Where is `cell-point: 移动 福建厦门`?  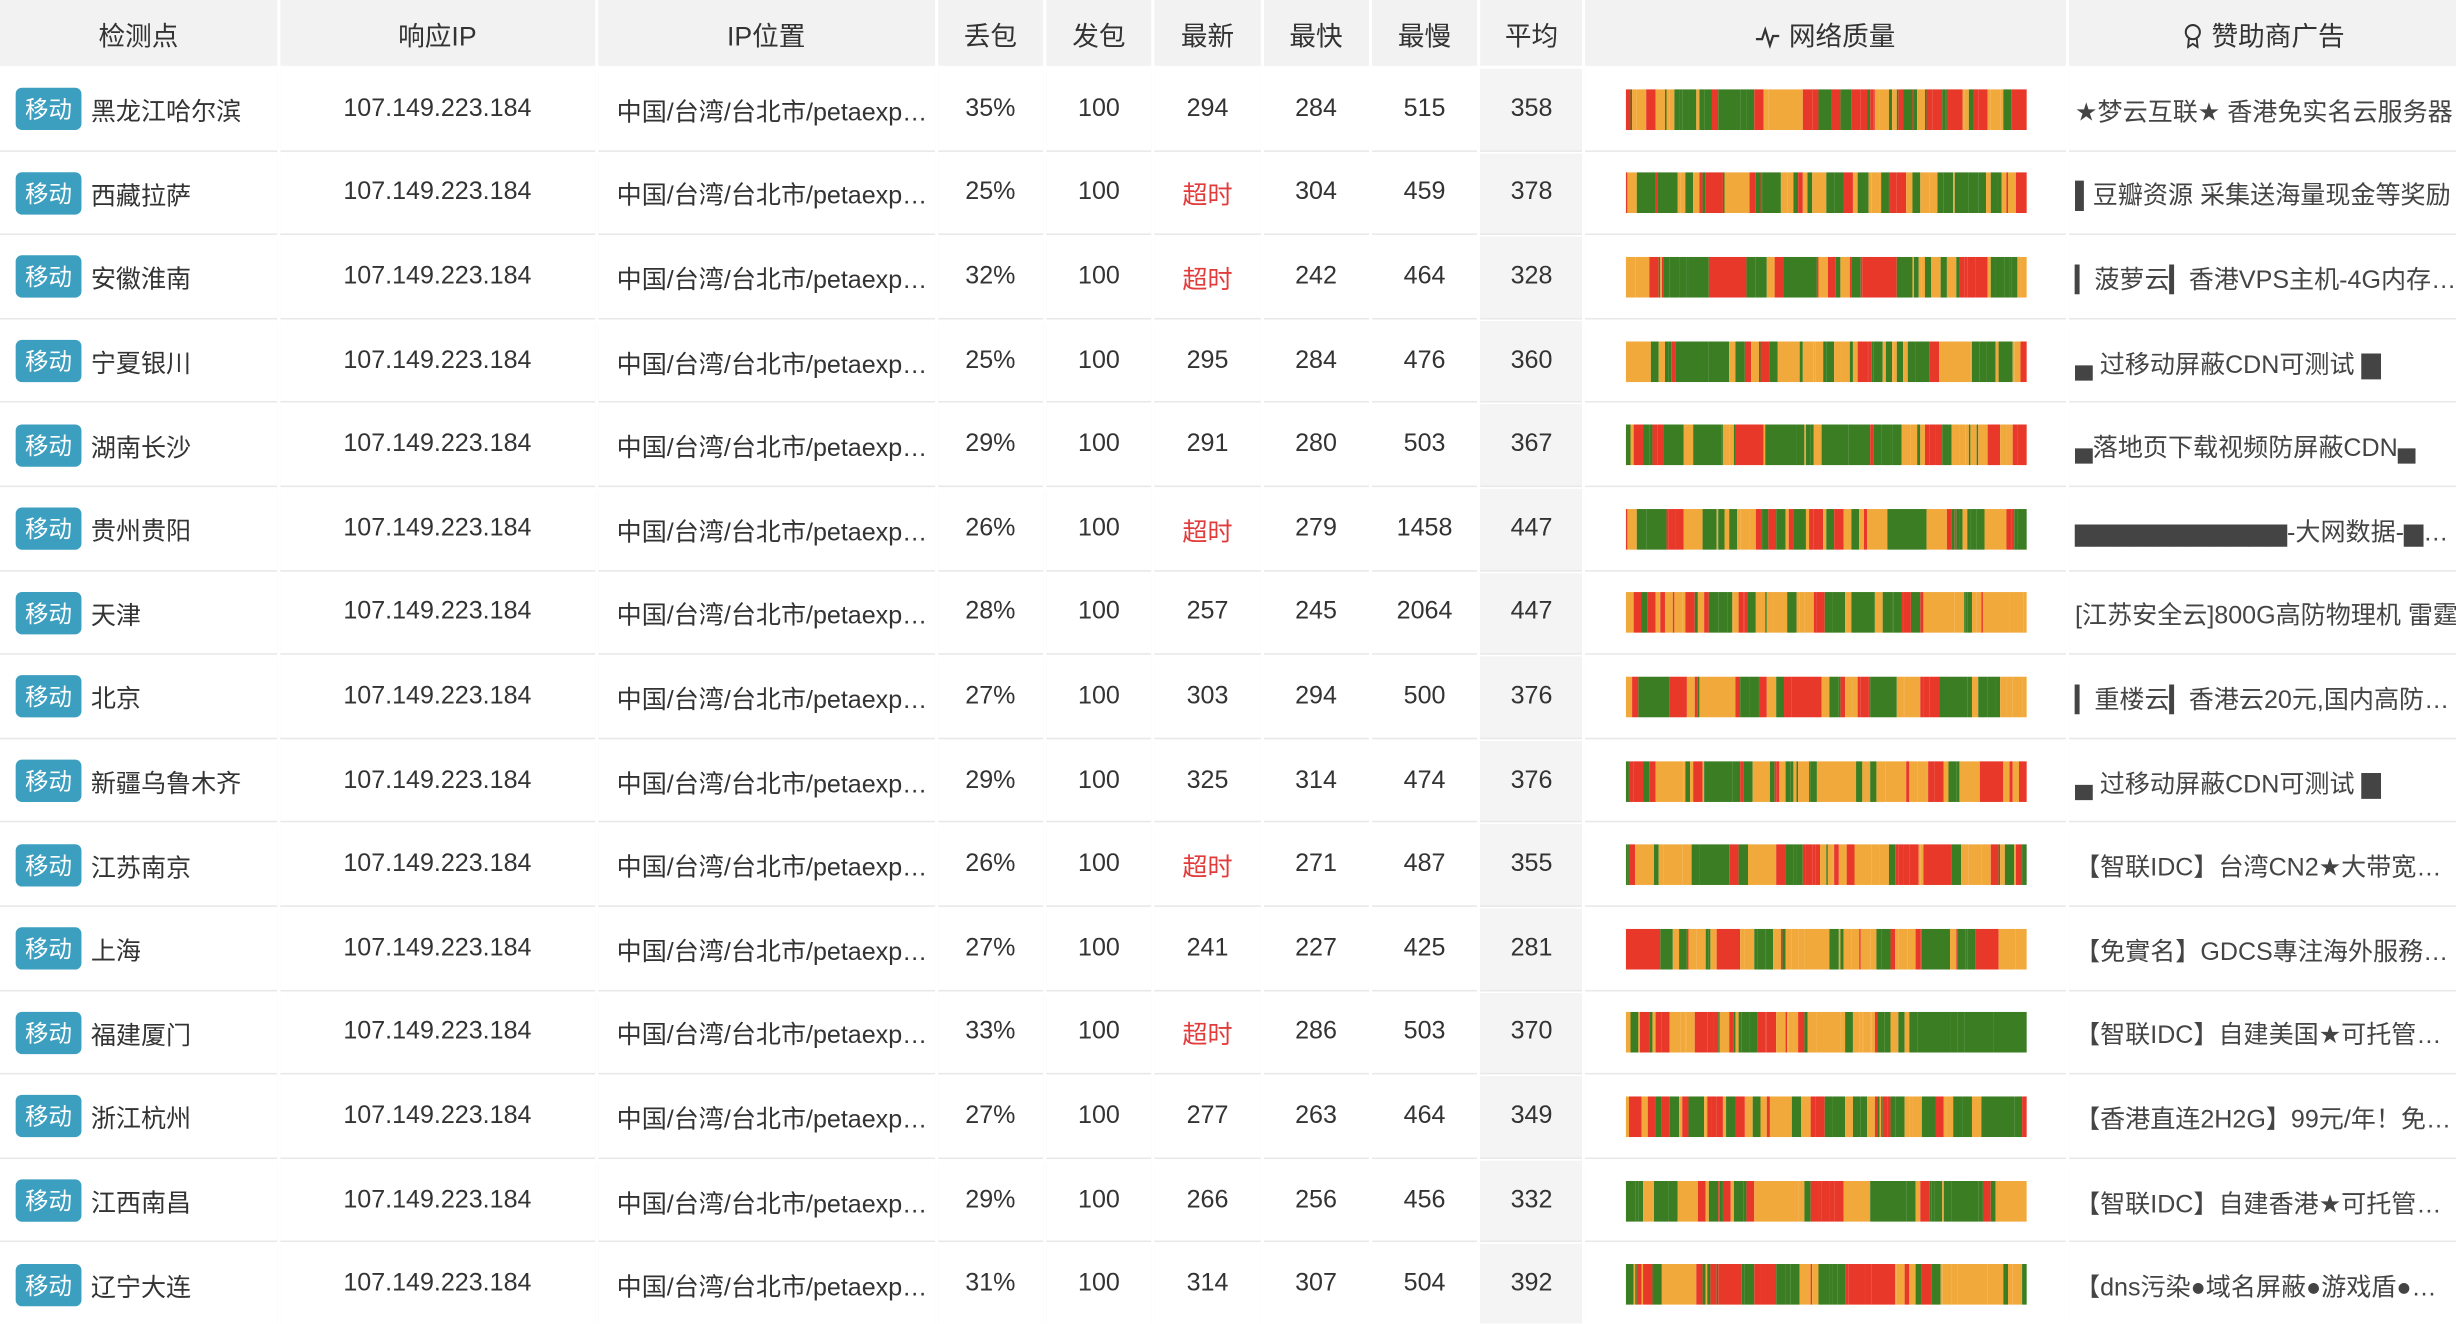 cell-point: 移动 福建厦门 is located at coordinates (138, 1033).